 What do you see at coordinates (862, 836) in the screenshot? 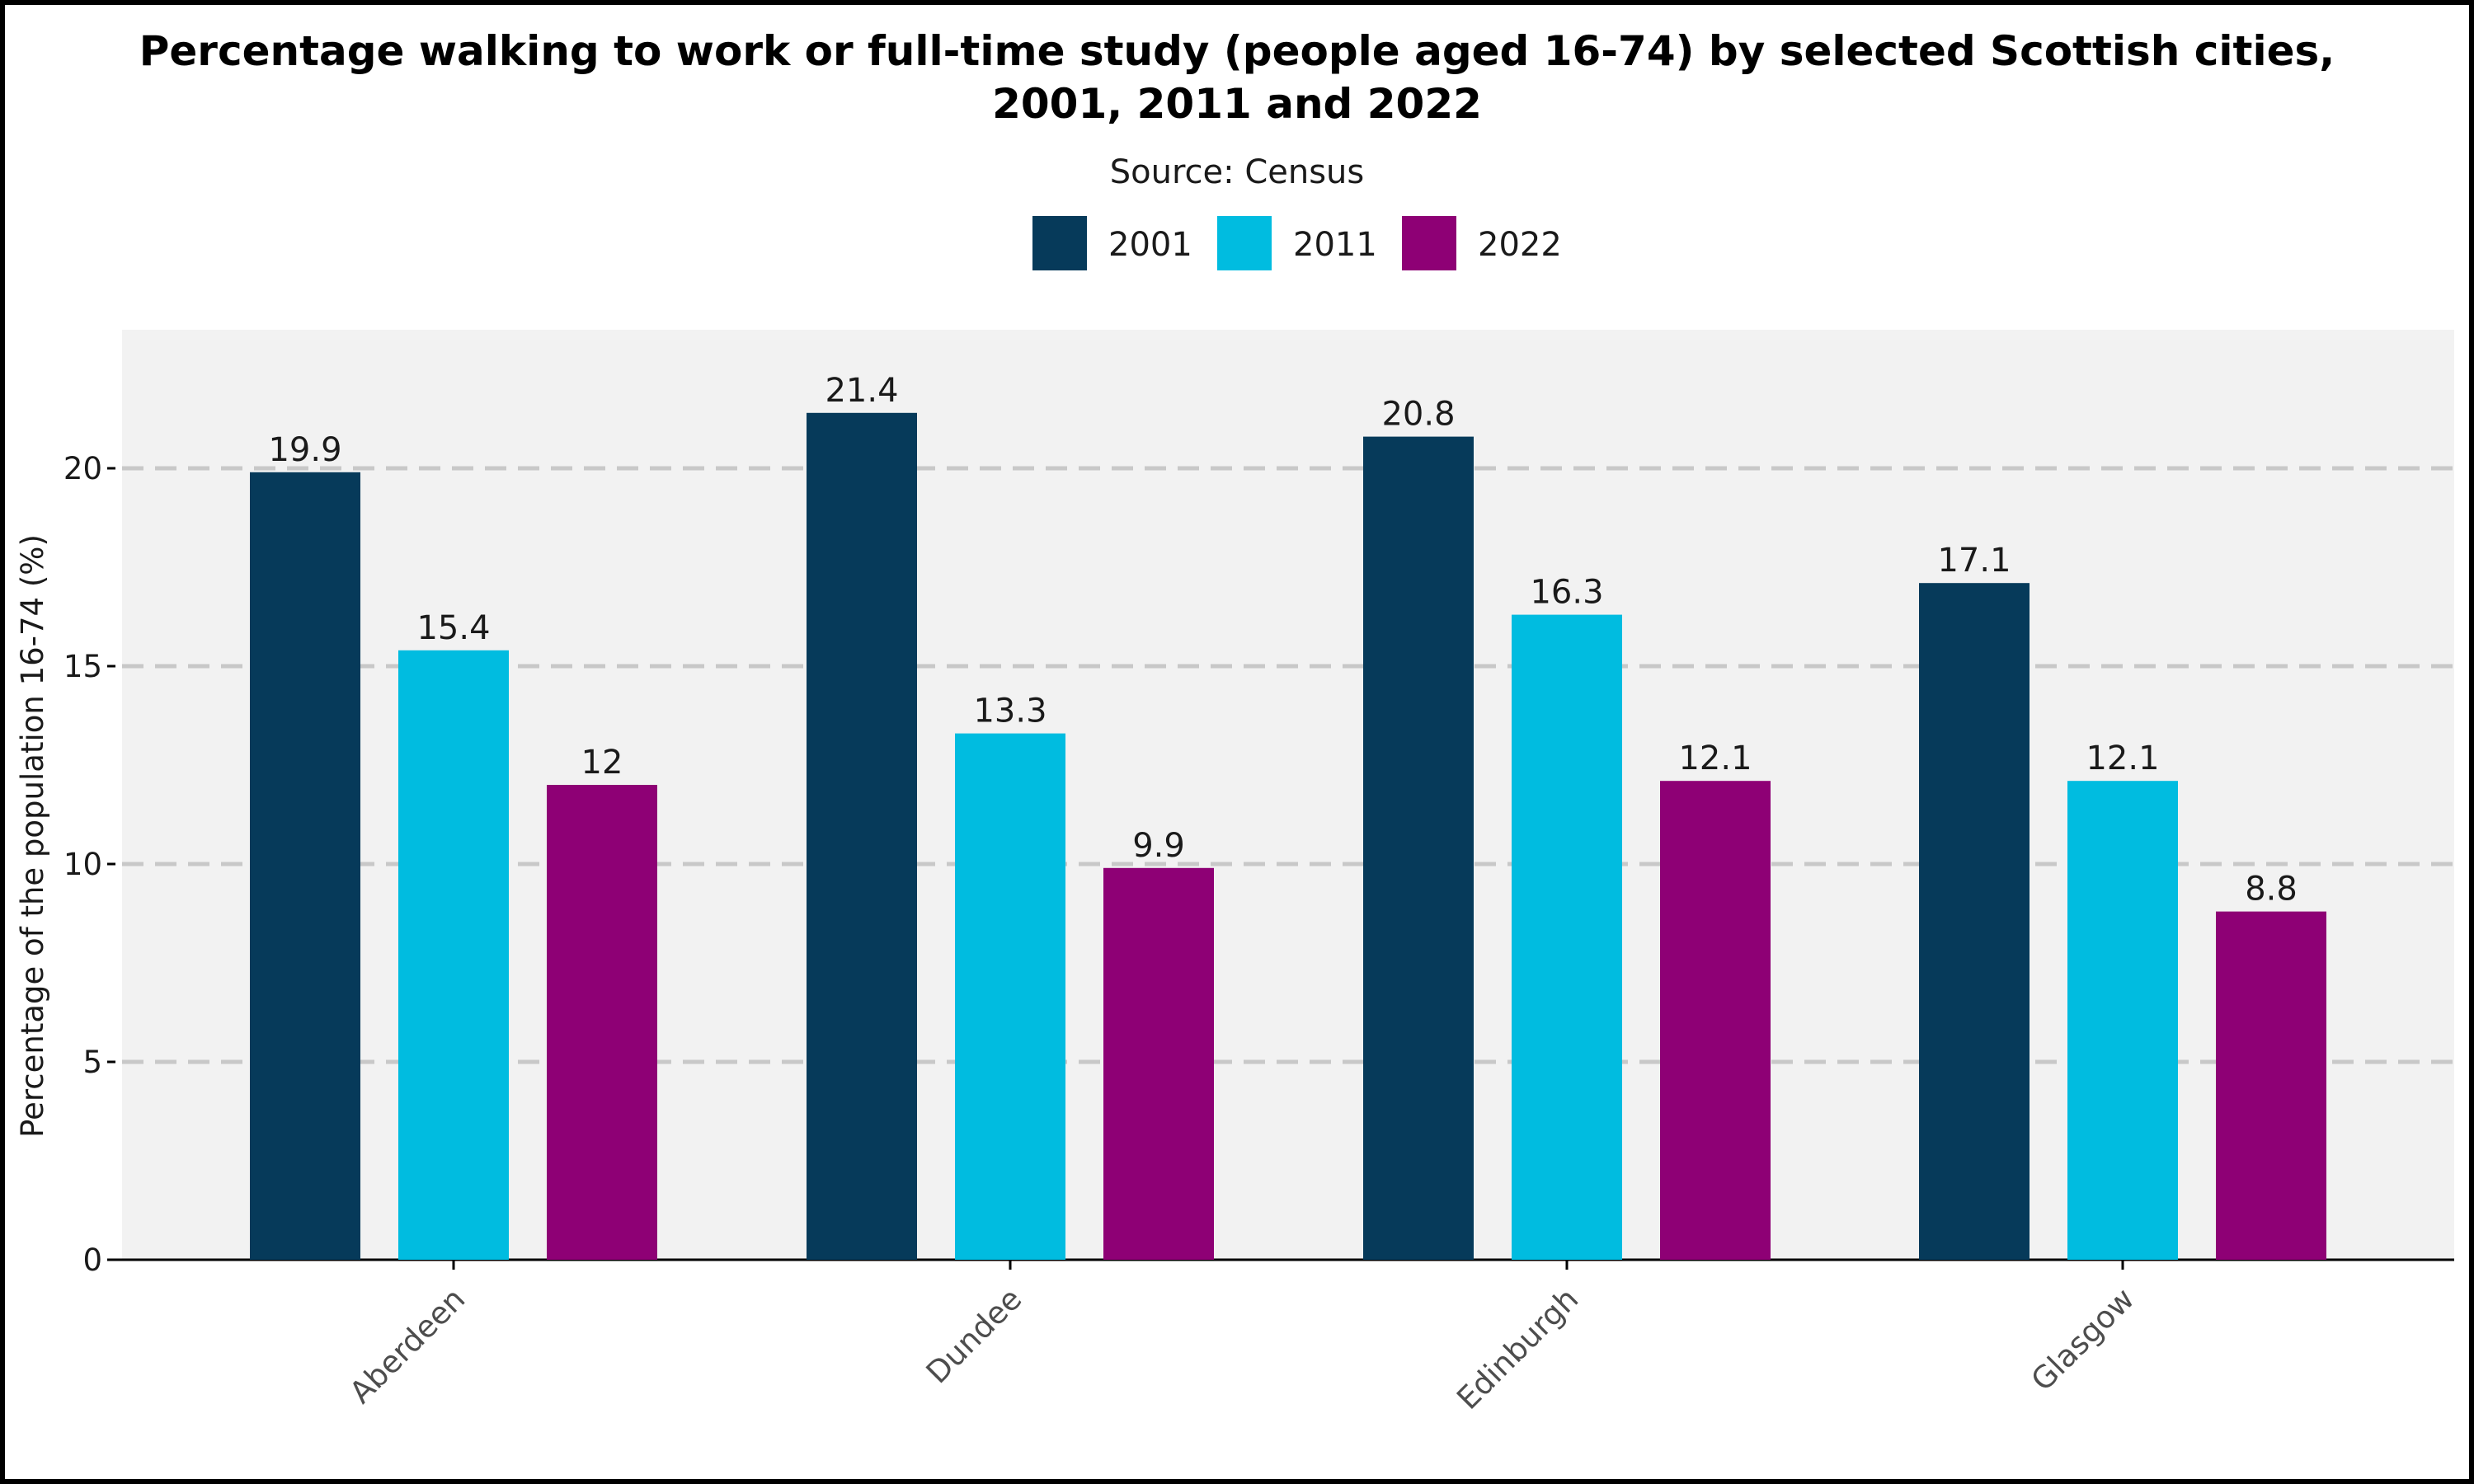
I see `bar-dundee-2001` at bounding box center [862, 836].